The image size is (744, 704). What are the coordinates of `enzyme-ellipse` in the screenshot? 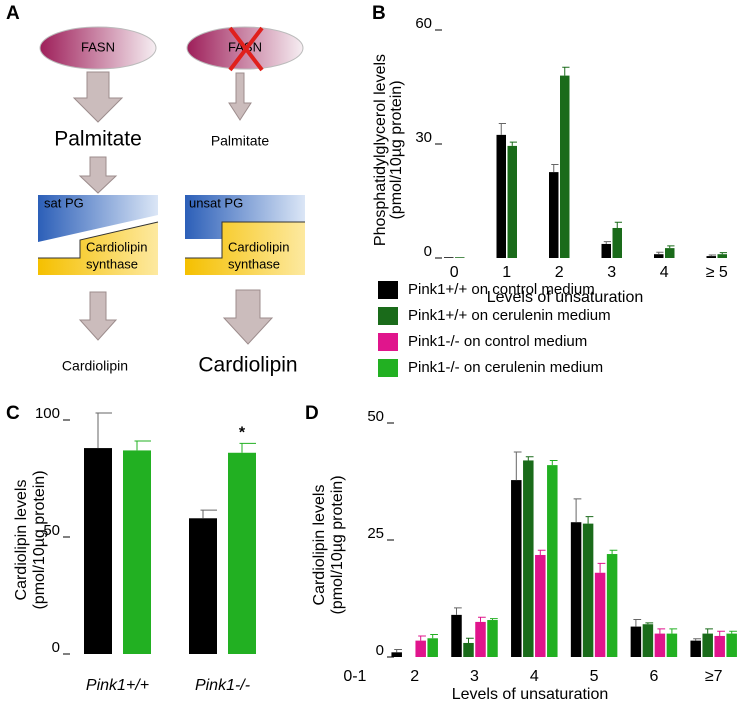 It's located at (98, 48).